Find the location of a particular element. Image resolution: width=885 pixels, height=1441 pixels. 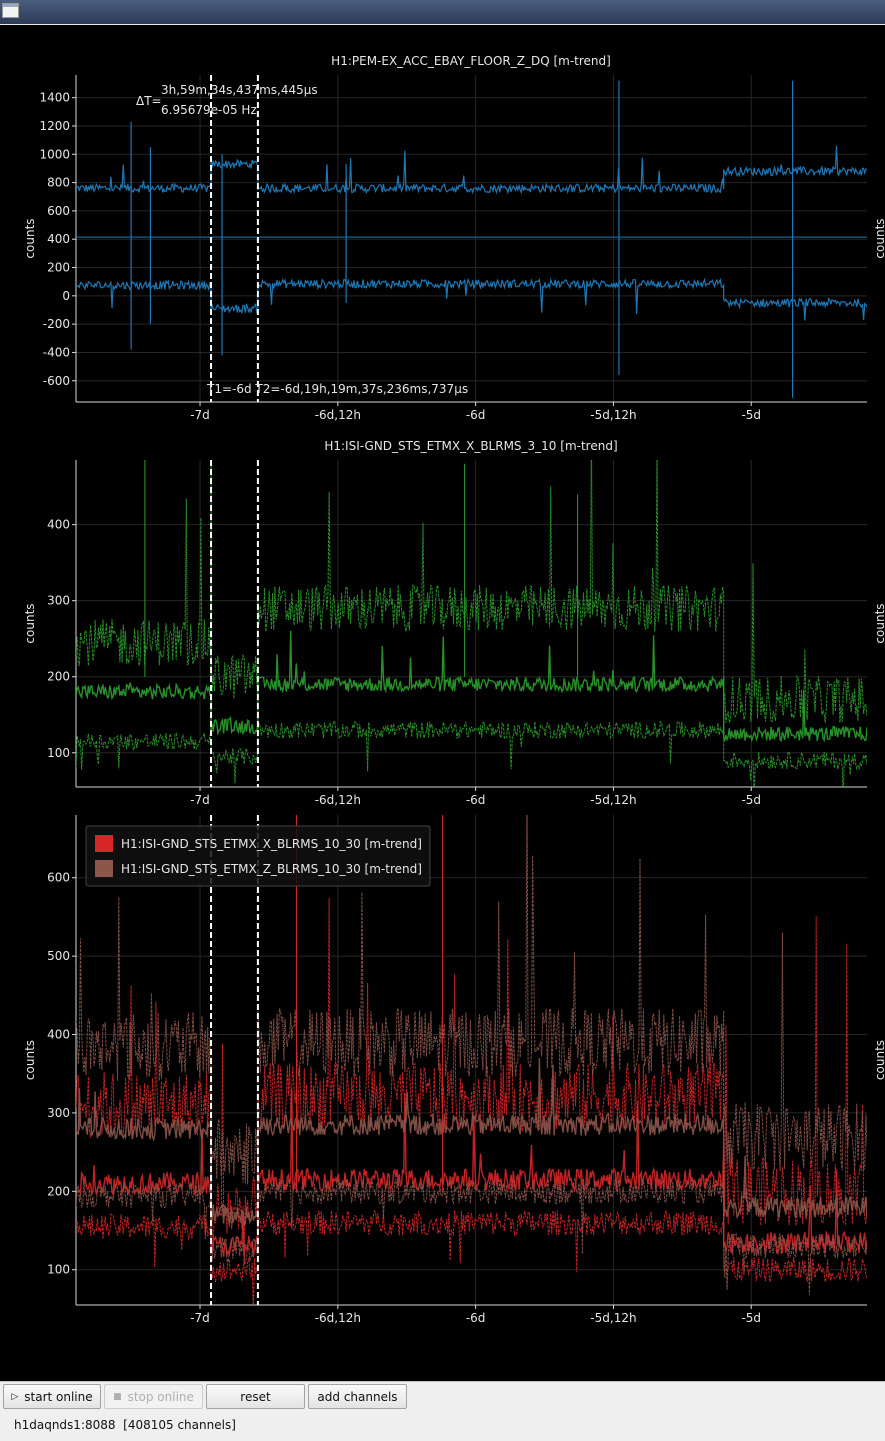

window-titlebar is located at coordinates (442, 12).